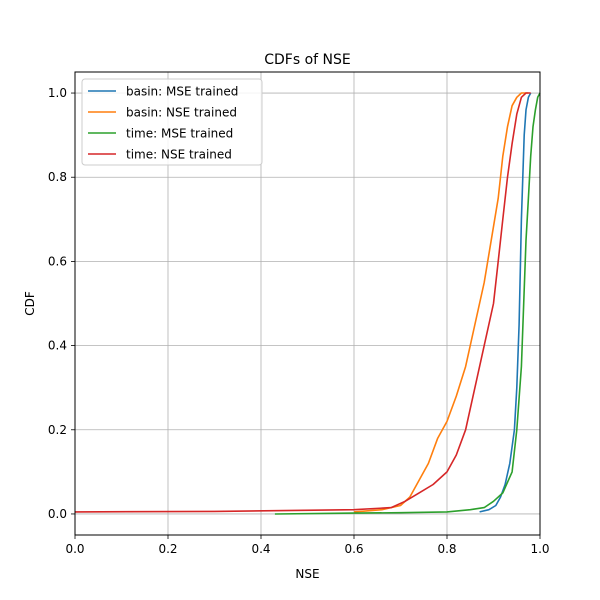 This screenshot has width=600, height=600. What do you see at coordinates (446, 549) in the screenshot?
I see `x-tick-label: 0.8` at bounding box center [446, 549].